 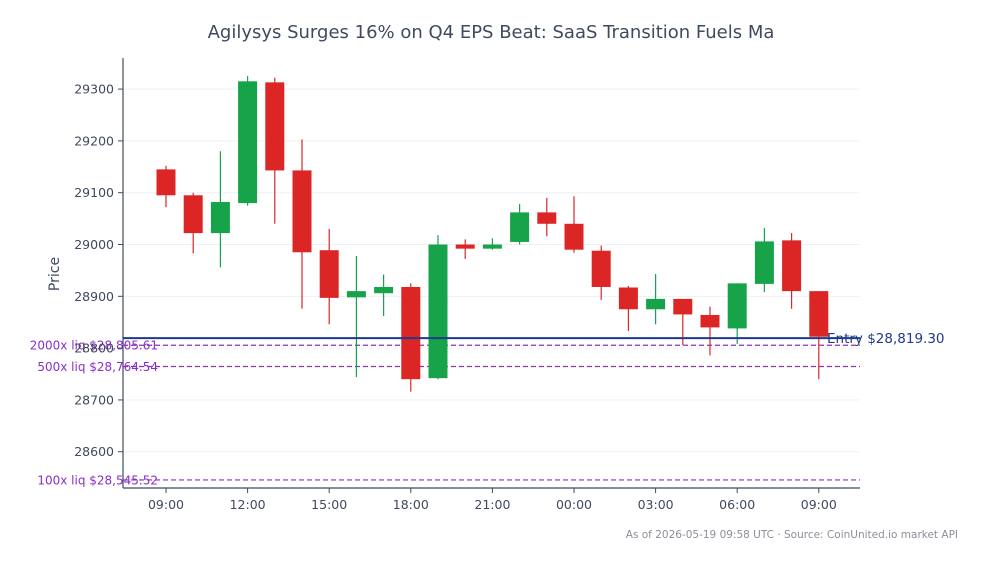 What do you see at coordinates (886, 339) in the screenshot?
I see `entry-label: Entry $28,819.30` at bounding box center [886, 339].